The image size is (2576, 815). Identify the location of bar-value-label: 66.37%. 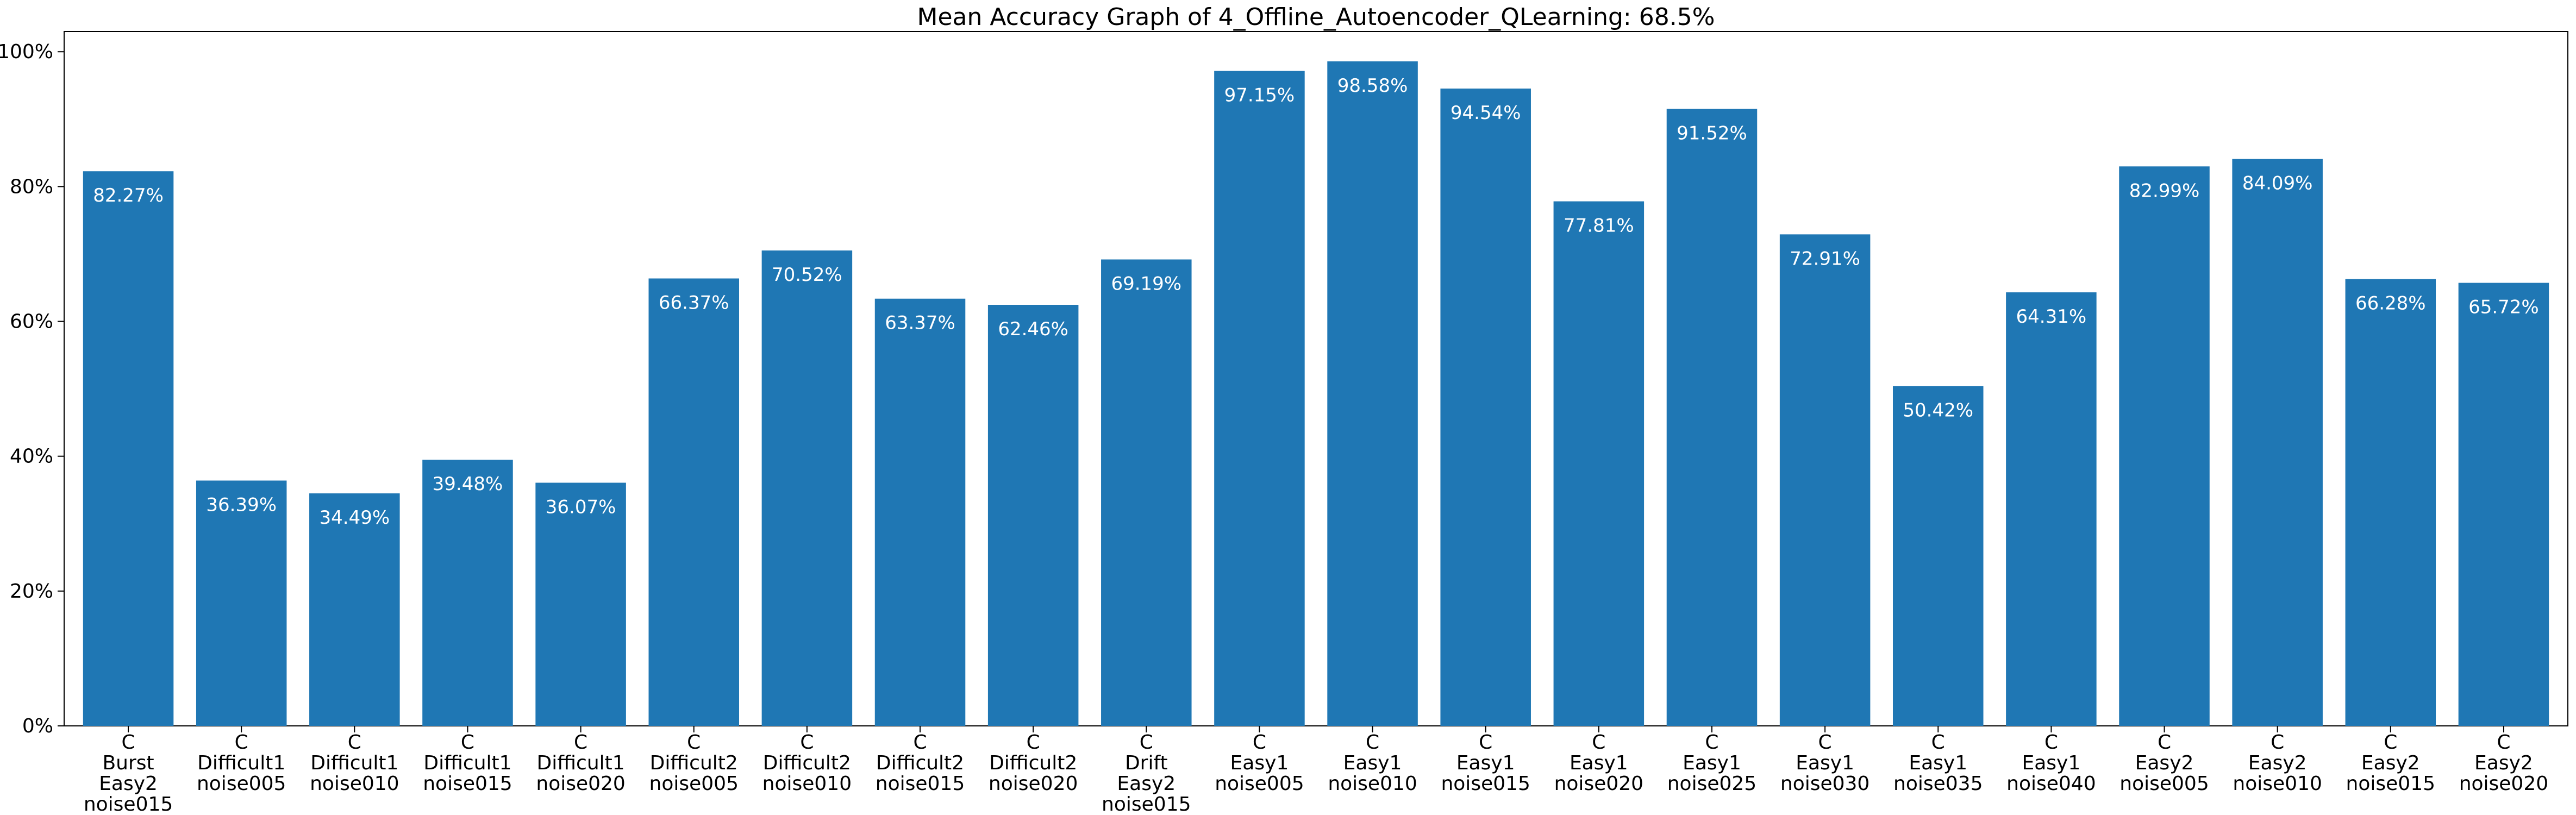
(694, 303).